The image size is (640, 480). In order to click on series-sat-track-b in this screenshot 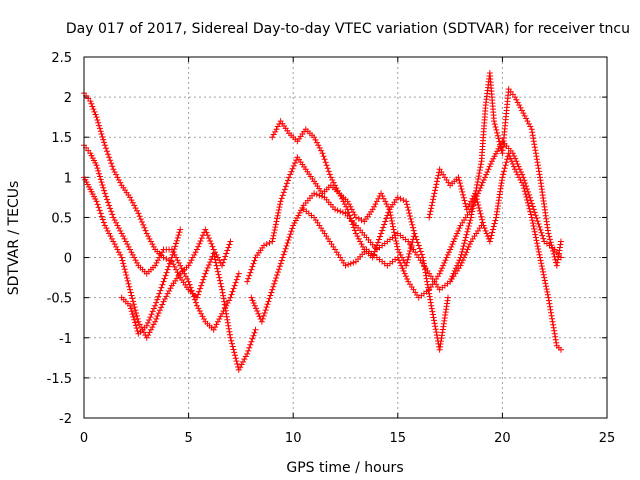, I will do `click(161, 237)`.